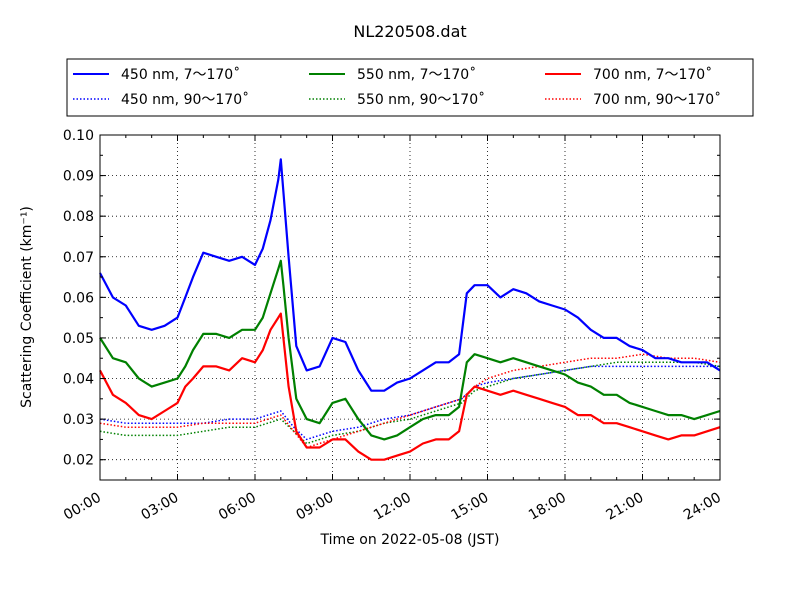  Describe the element at coordinates (185, 99) in the screenshot. I see `legend-label-1: 450 nm, 90～170˚` at that location.